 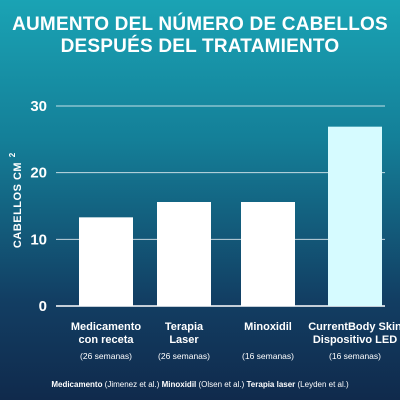 I want to click on duration-label-1: (26 semanas), so click(x=184, y=356).